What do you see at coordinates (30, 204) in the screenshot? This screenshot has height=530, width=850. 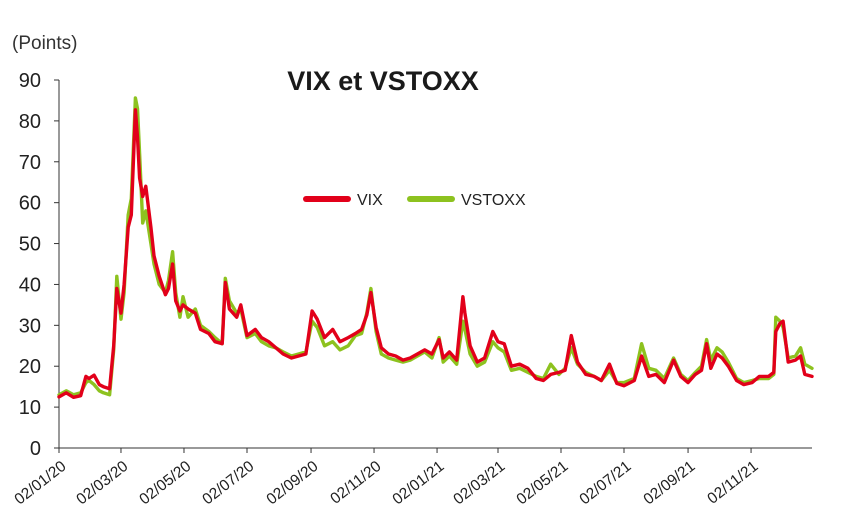 I see `y-tick-label: 60` at bounding box center [30, 204].